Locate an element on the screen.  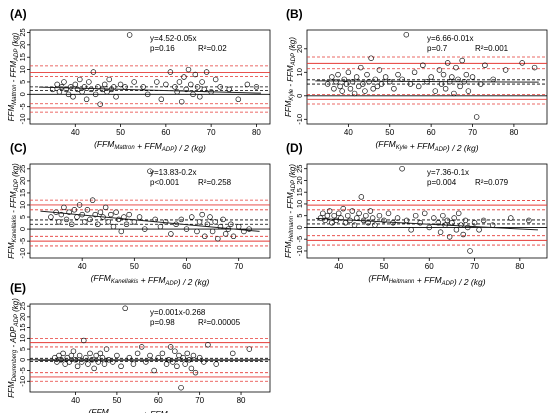
x-tick-label: 80 is located at coordinates (241, 400).